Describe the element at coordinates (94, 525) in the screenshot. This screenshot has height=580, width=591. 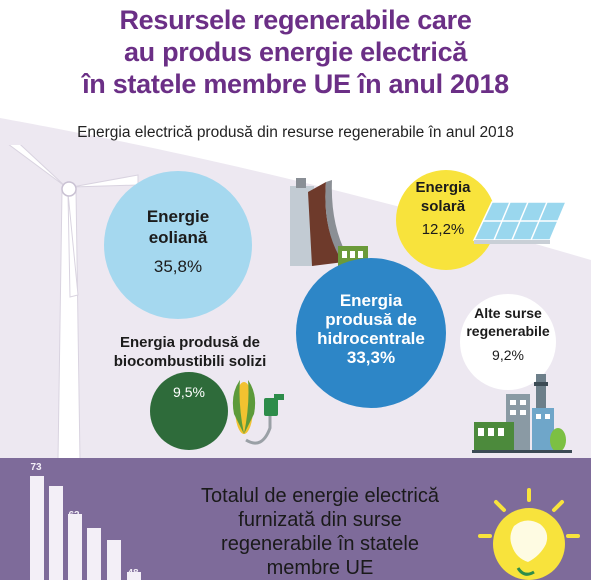
I see `totals-bar-chart` at that location.